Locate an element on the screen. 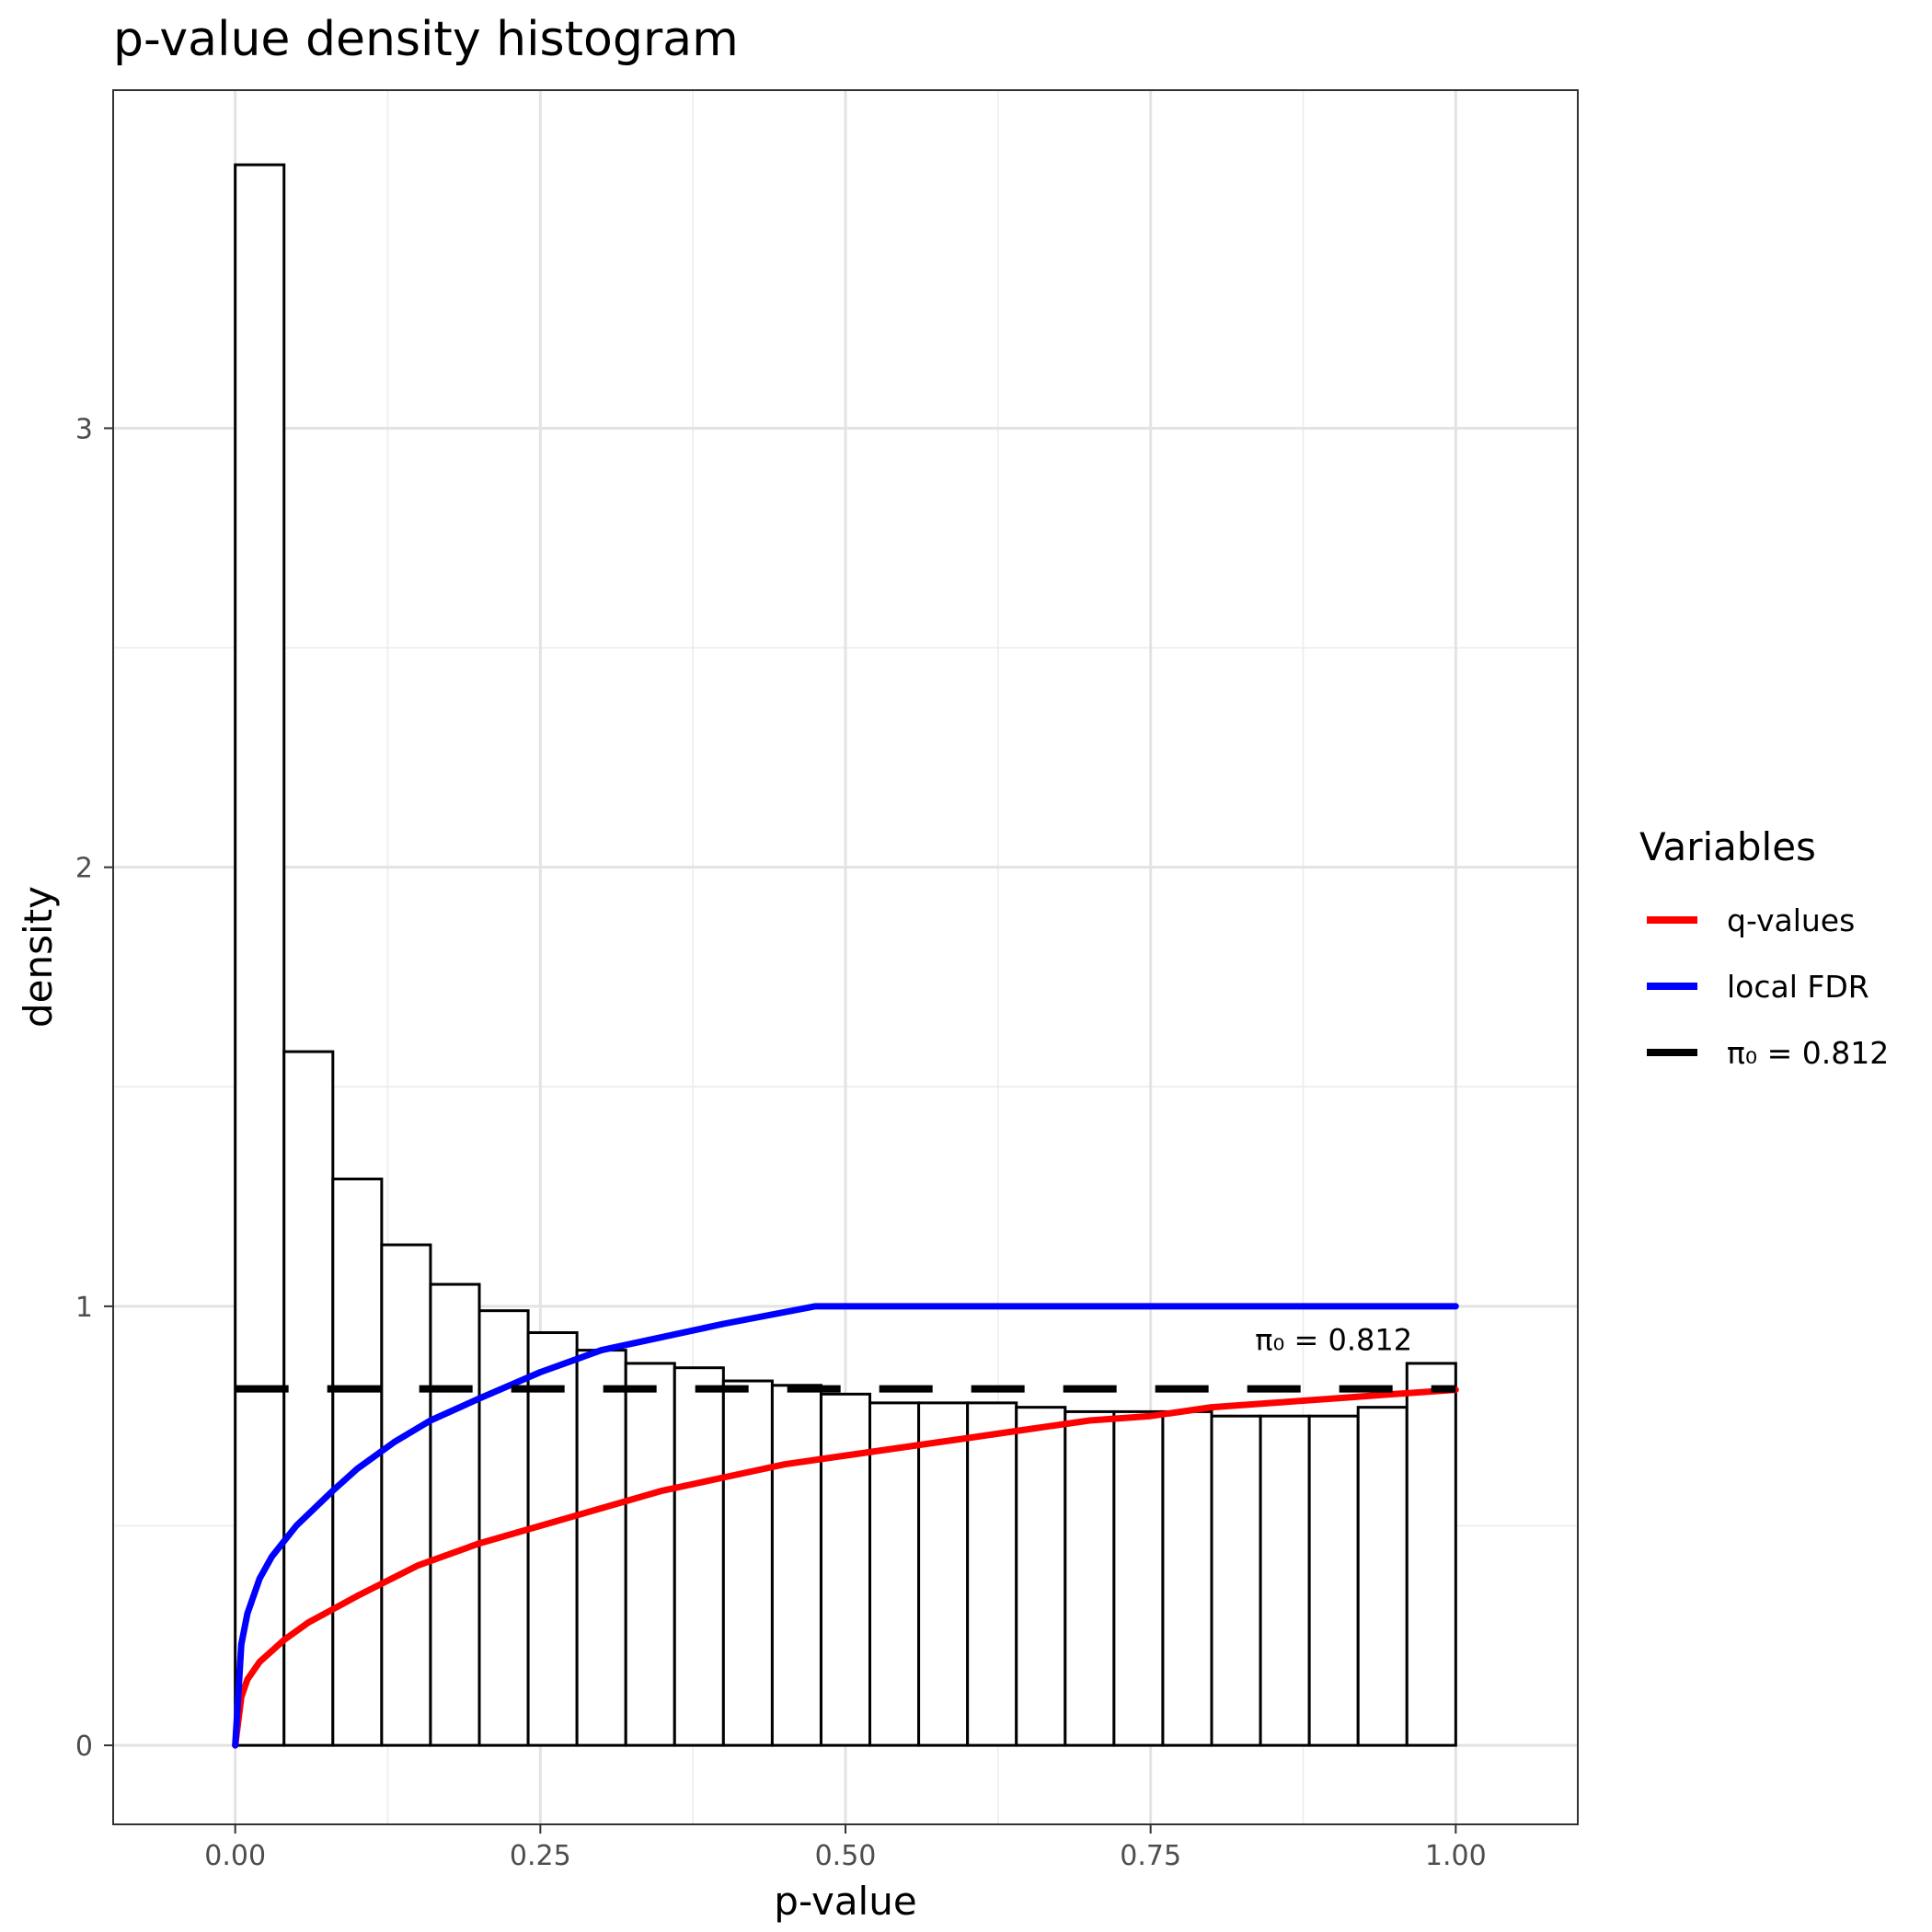 The width and height of the screenshot is (1932, 1932). legend-title: Variables is located at coordinates (1727, 846).